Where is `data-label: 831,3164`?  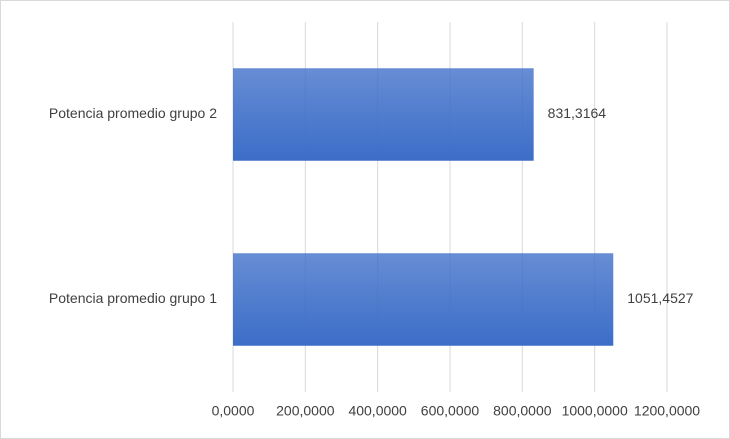
data-label: 831,3164 is located at coordinates (577, 113).